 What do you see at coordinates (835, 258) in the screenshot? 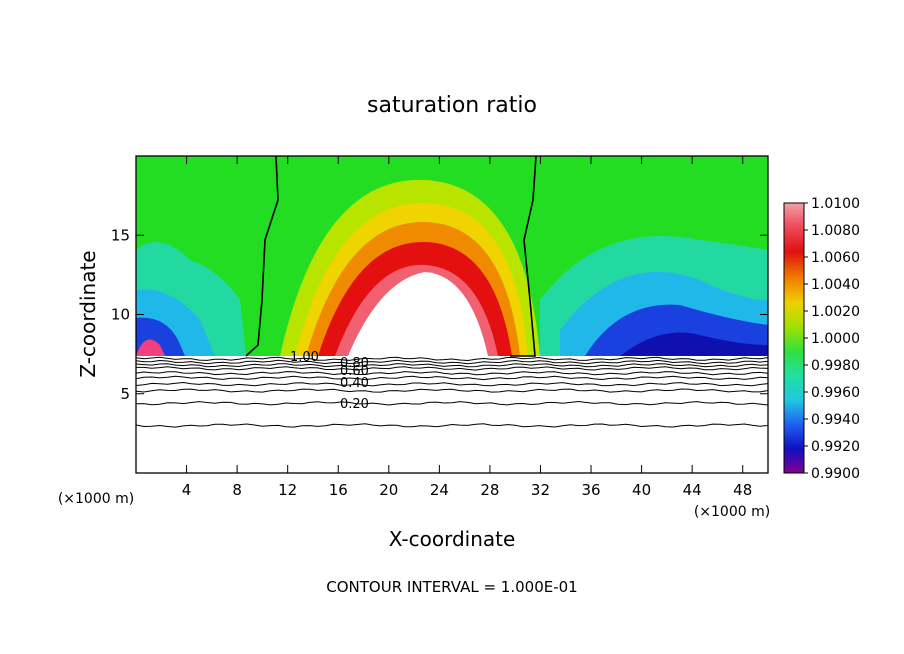
I see `colorbar-label: 1.0060` at bounding box center [835, 258].